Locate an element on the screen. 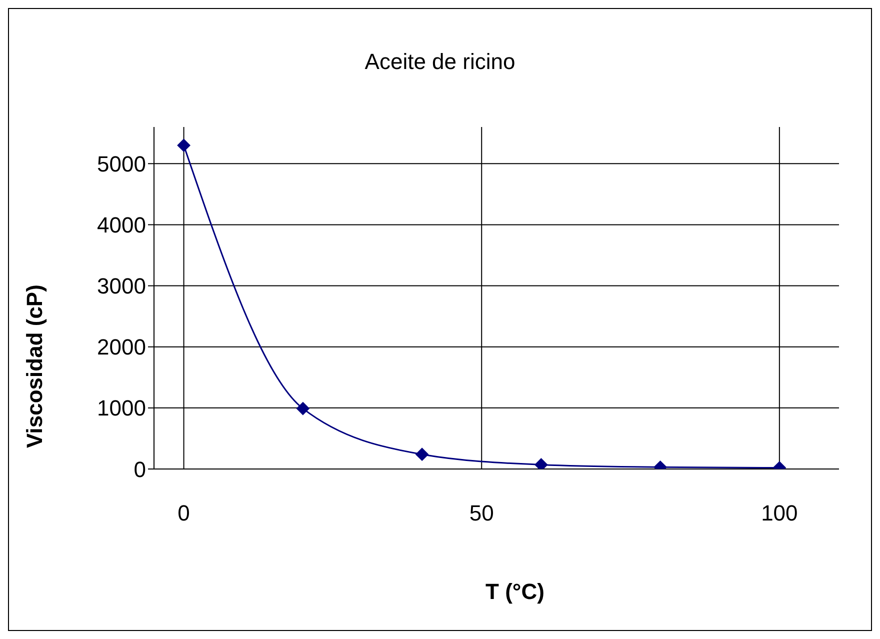 This screenshot has height=639, width=880. x-tick-label: 100 is located at coordinates (779, 513).